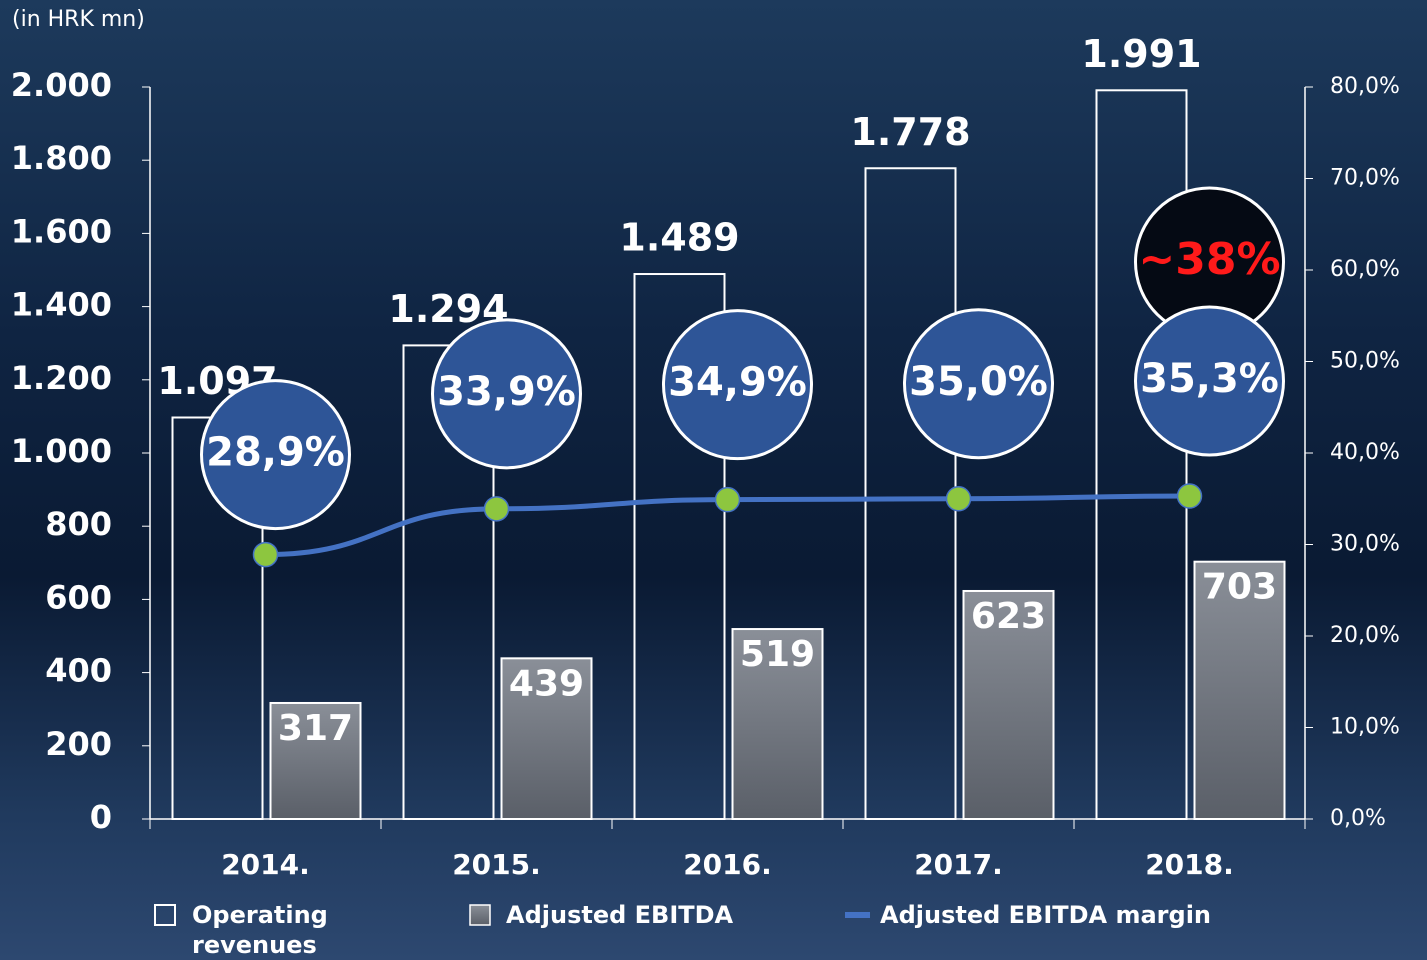  What do you see at coordinates (61, 231) in the screenshot?
I see `y-tick-label: 1.600` at bounding box center [61, 231].